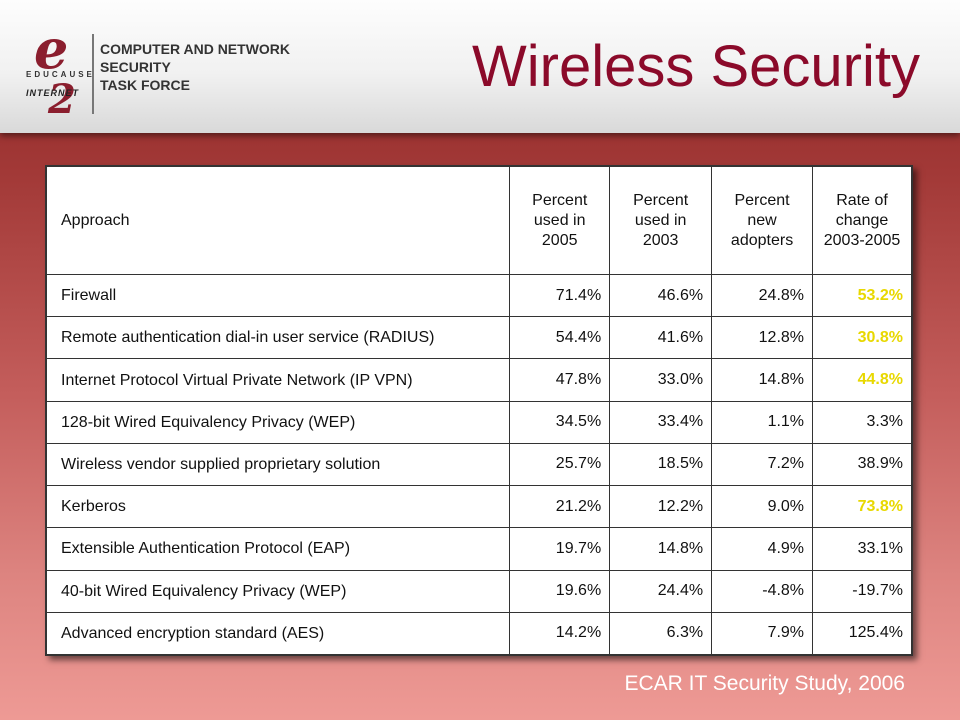 The width and height of the screenshot is (960, 720). What do you see at coordinates (145, 85) in the screenshot?
I see `task-force-line-3: TASK FORCE` at bounding box center [145, 85].